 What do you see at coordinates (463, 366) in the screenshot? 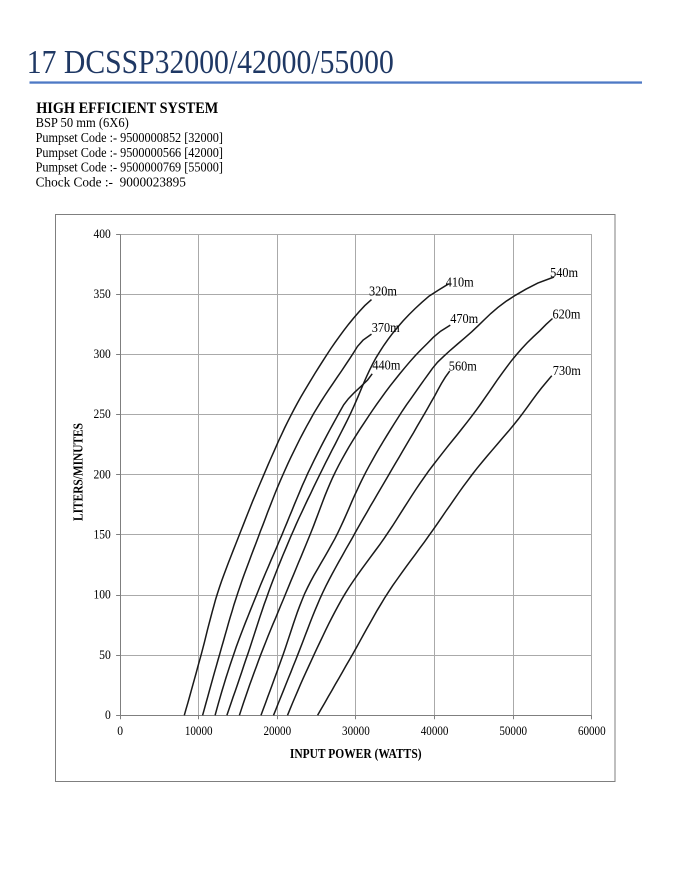
I see `svg-text: 560m` at bounding box center [463, 366].